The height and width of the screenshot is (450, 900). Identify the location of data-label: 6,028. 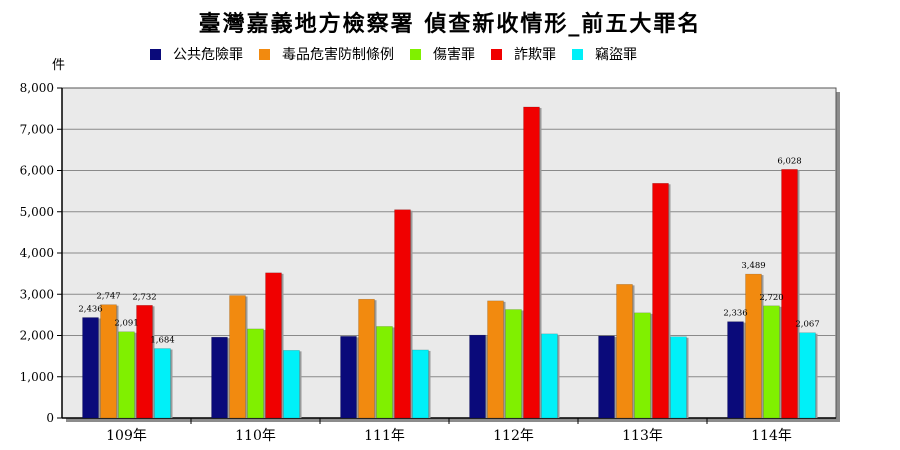
(789, 161).